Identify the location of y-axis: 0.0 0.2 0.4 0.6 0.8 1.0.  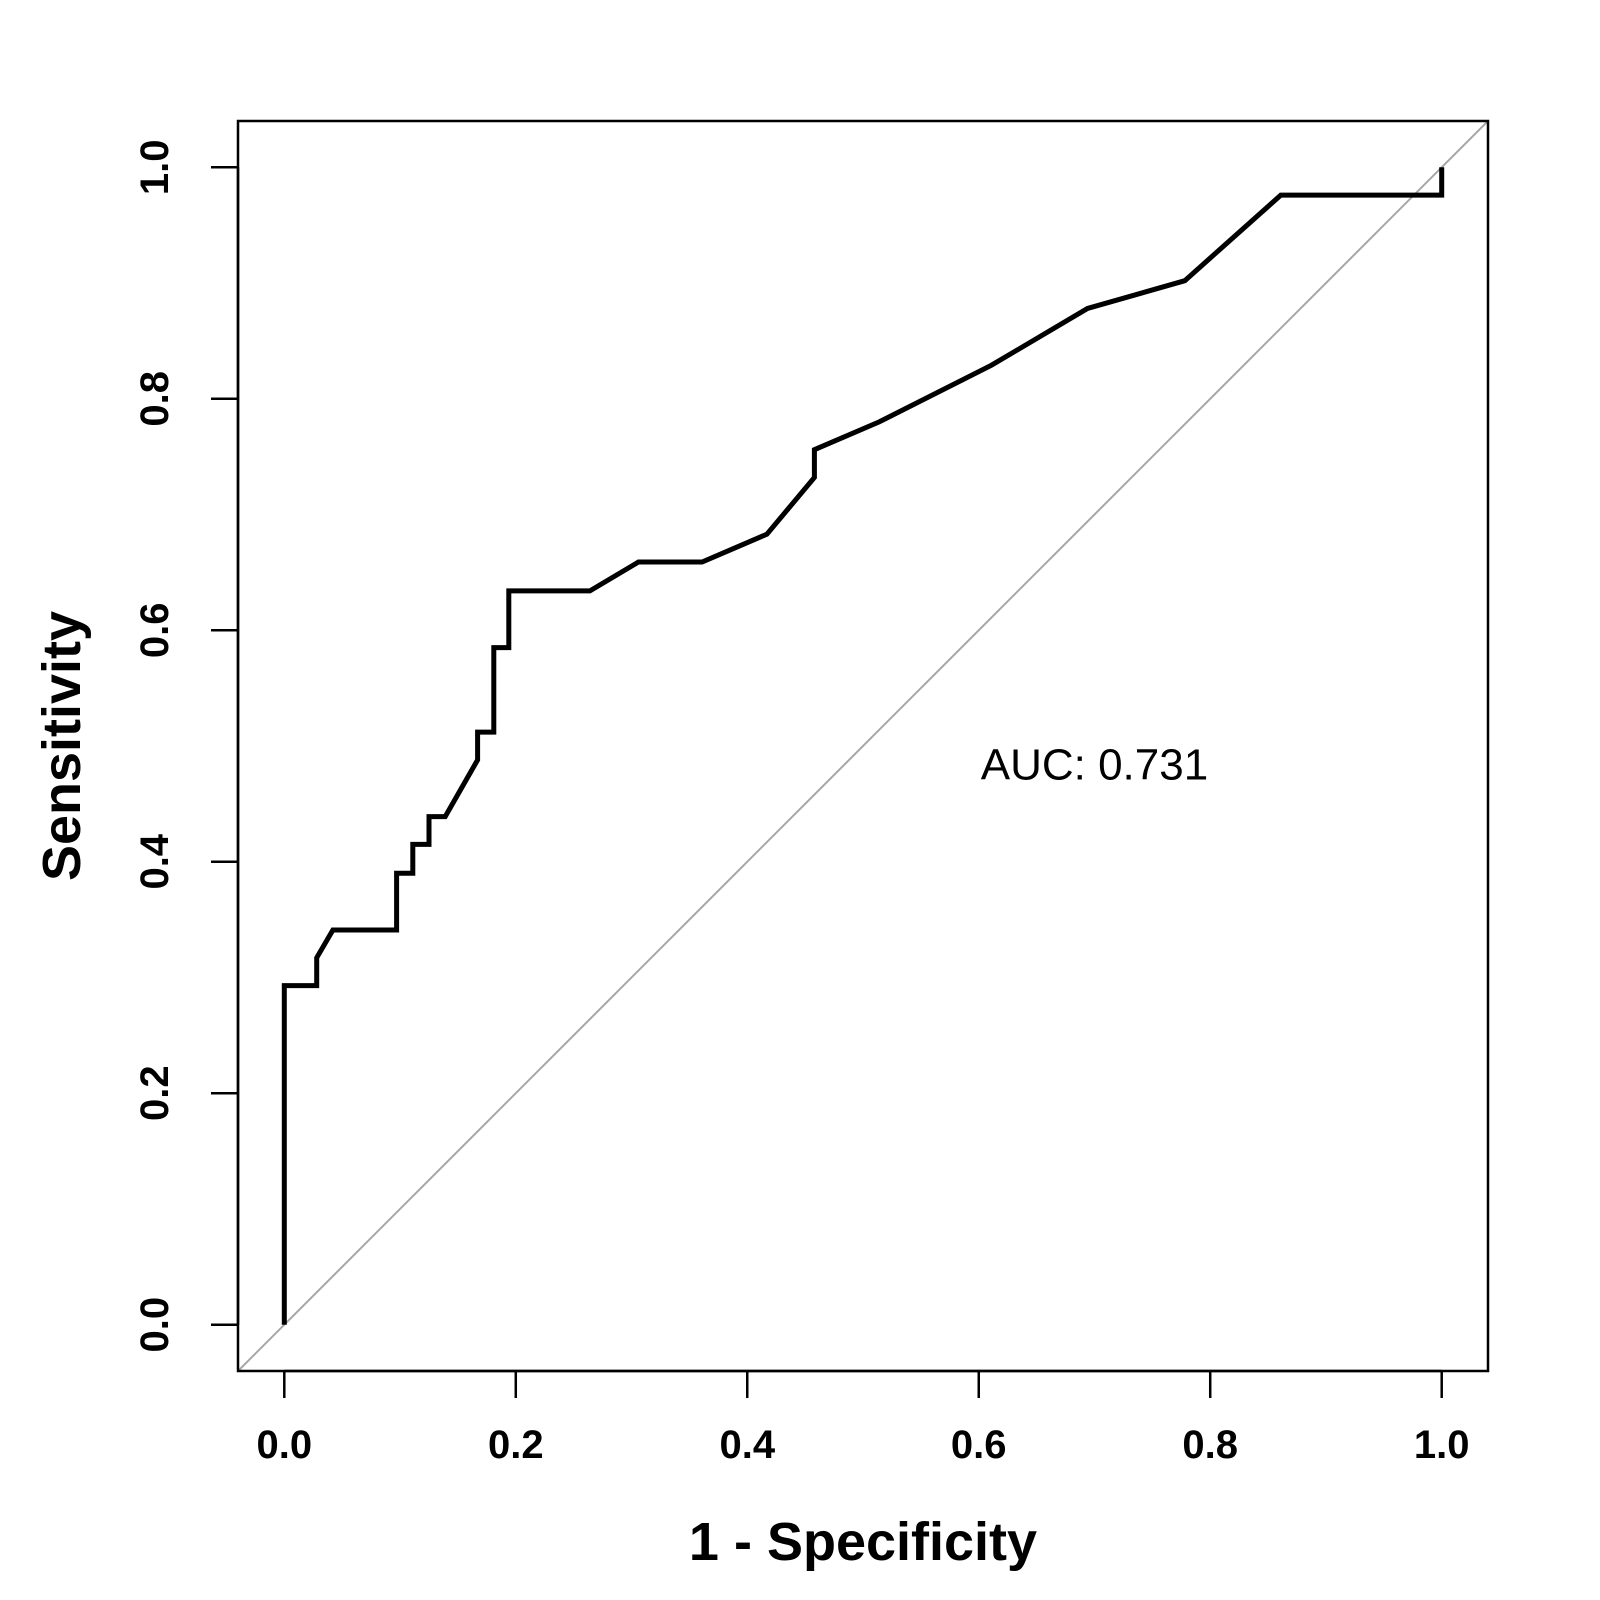
(186, 746).